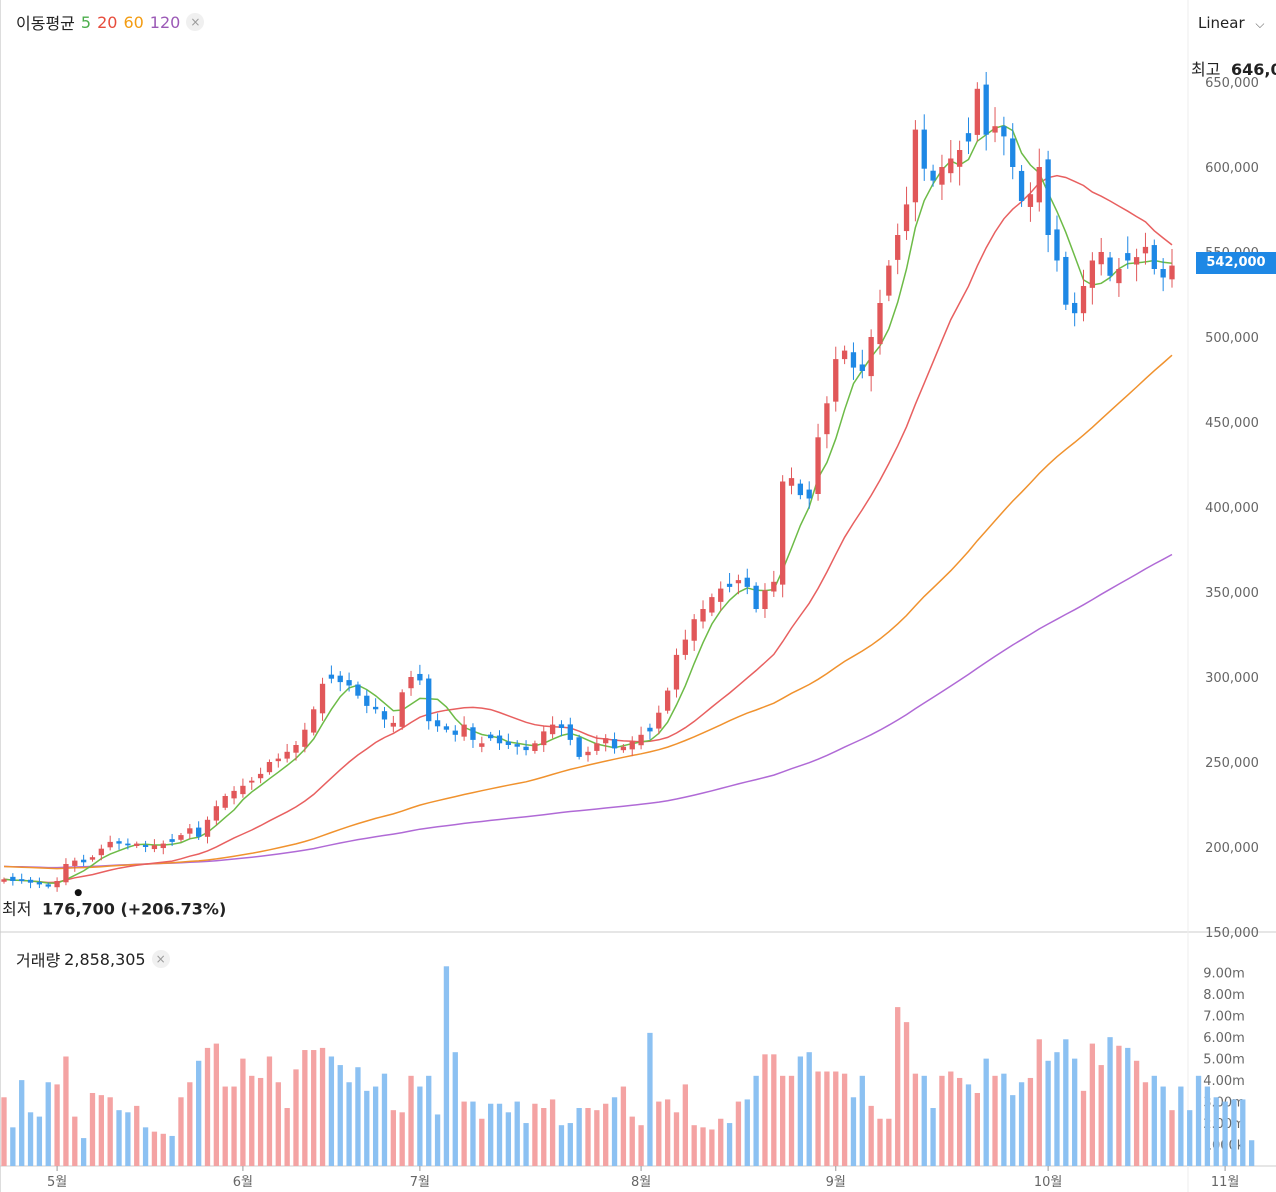  I want to click on ma-5-label: 5, so click(86, 22).